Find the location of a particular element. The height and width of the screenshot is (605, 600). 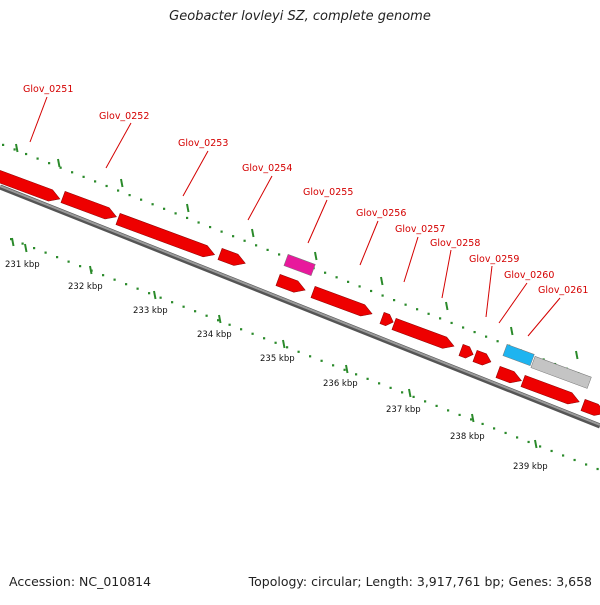

gene-edge is located at coordinates (590, 409).